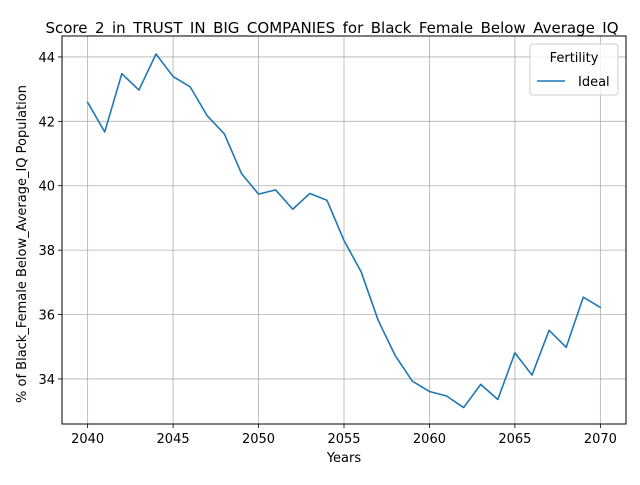 The image size is (640, 485). Describe the element at coordinates (600, 439) in the screenshot. I see `x-tick-label: 2070` at that location.